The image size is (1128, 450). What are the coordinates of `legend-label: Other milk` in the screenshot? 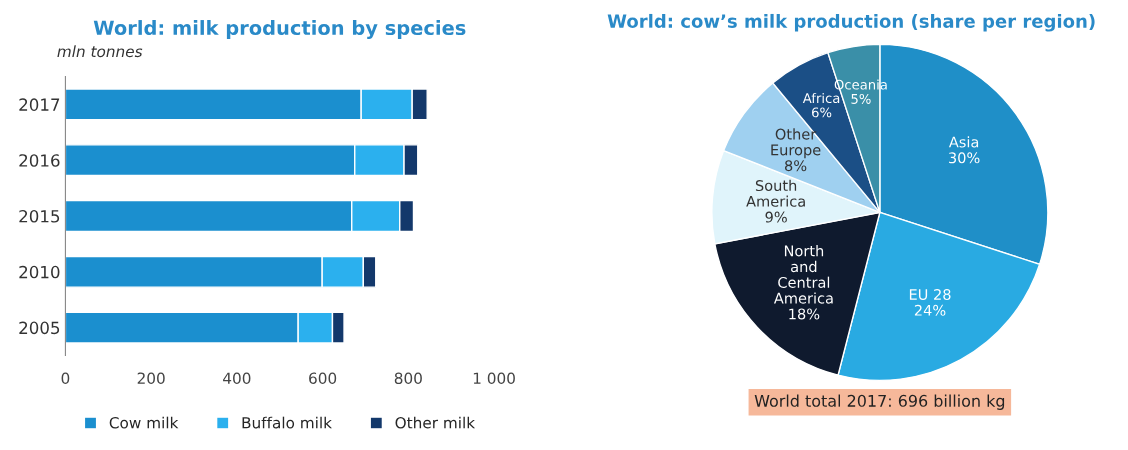 It's located at (435, 422).